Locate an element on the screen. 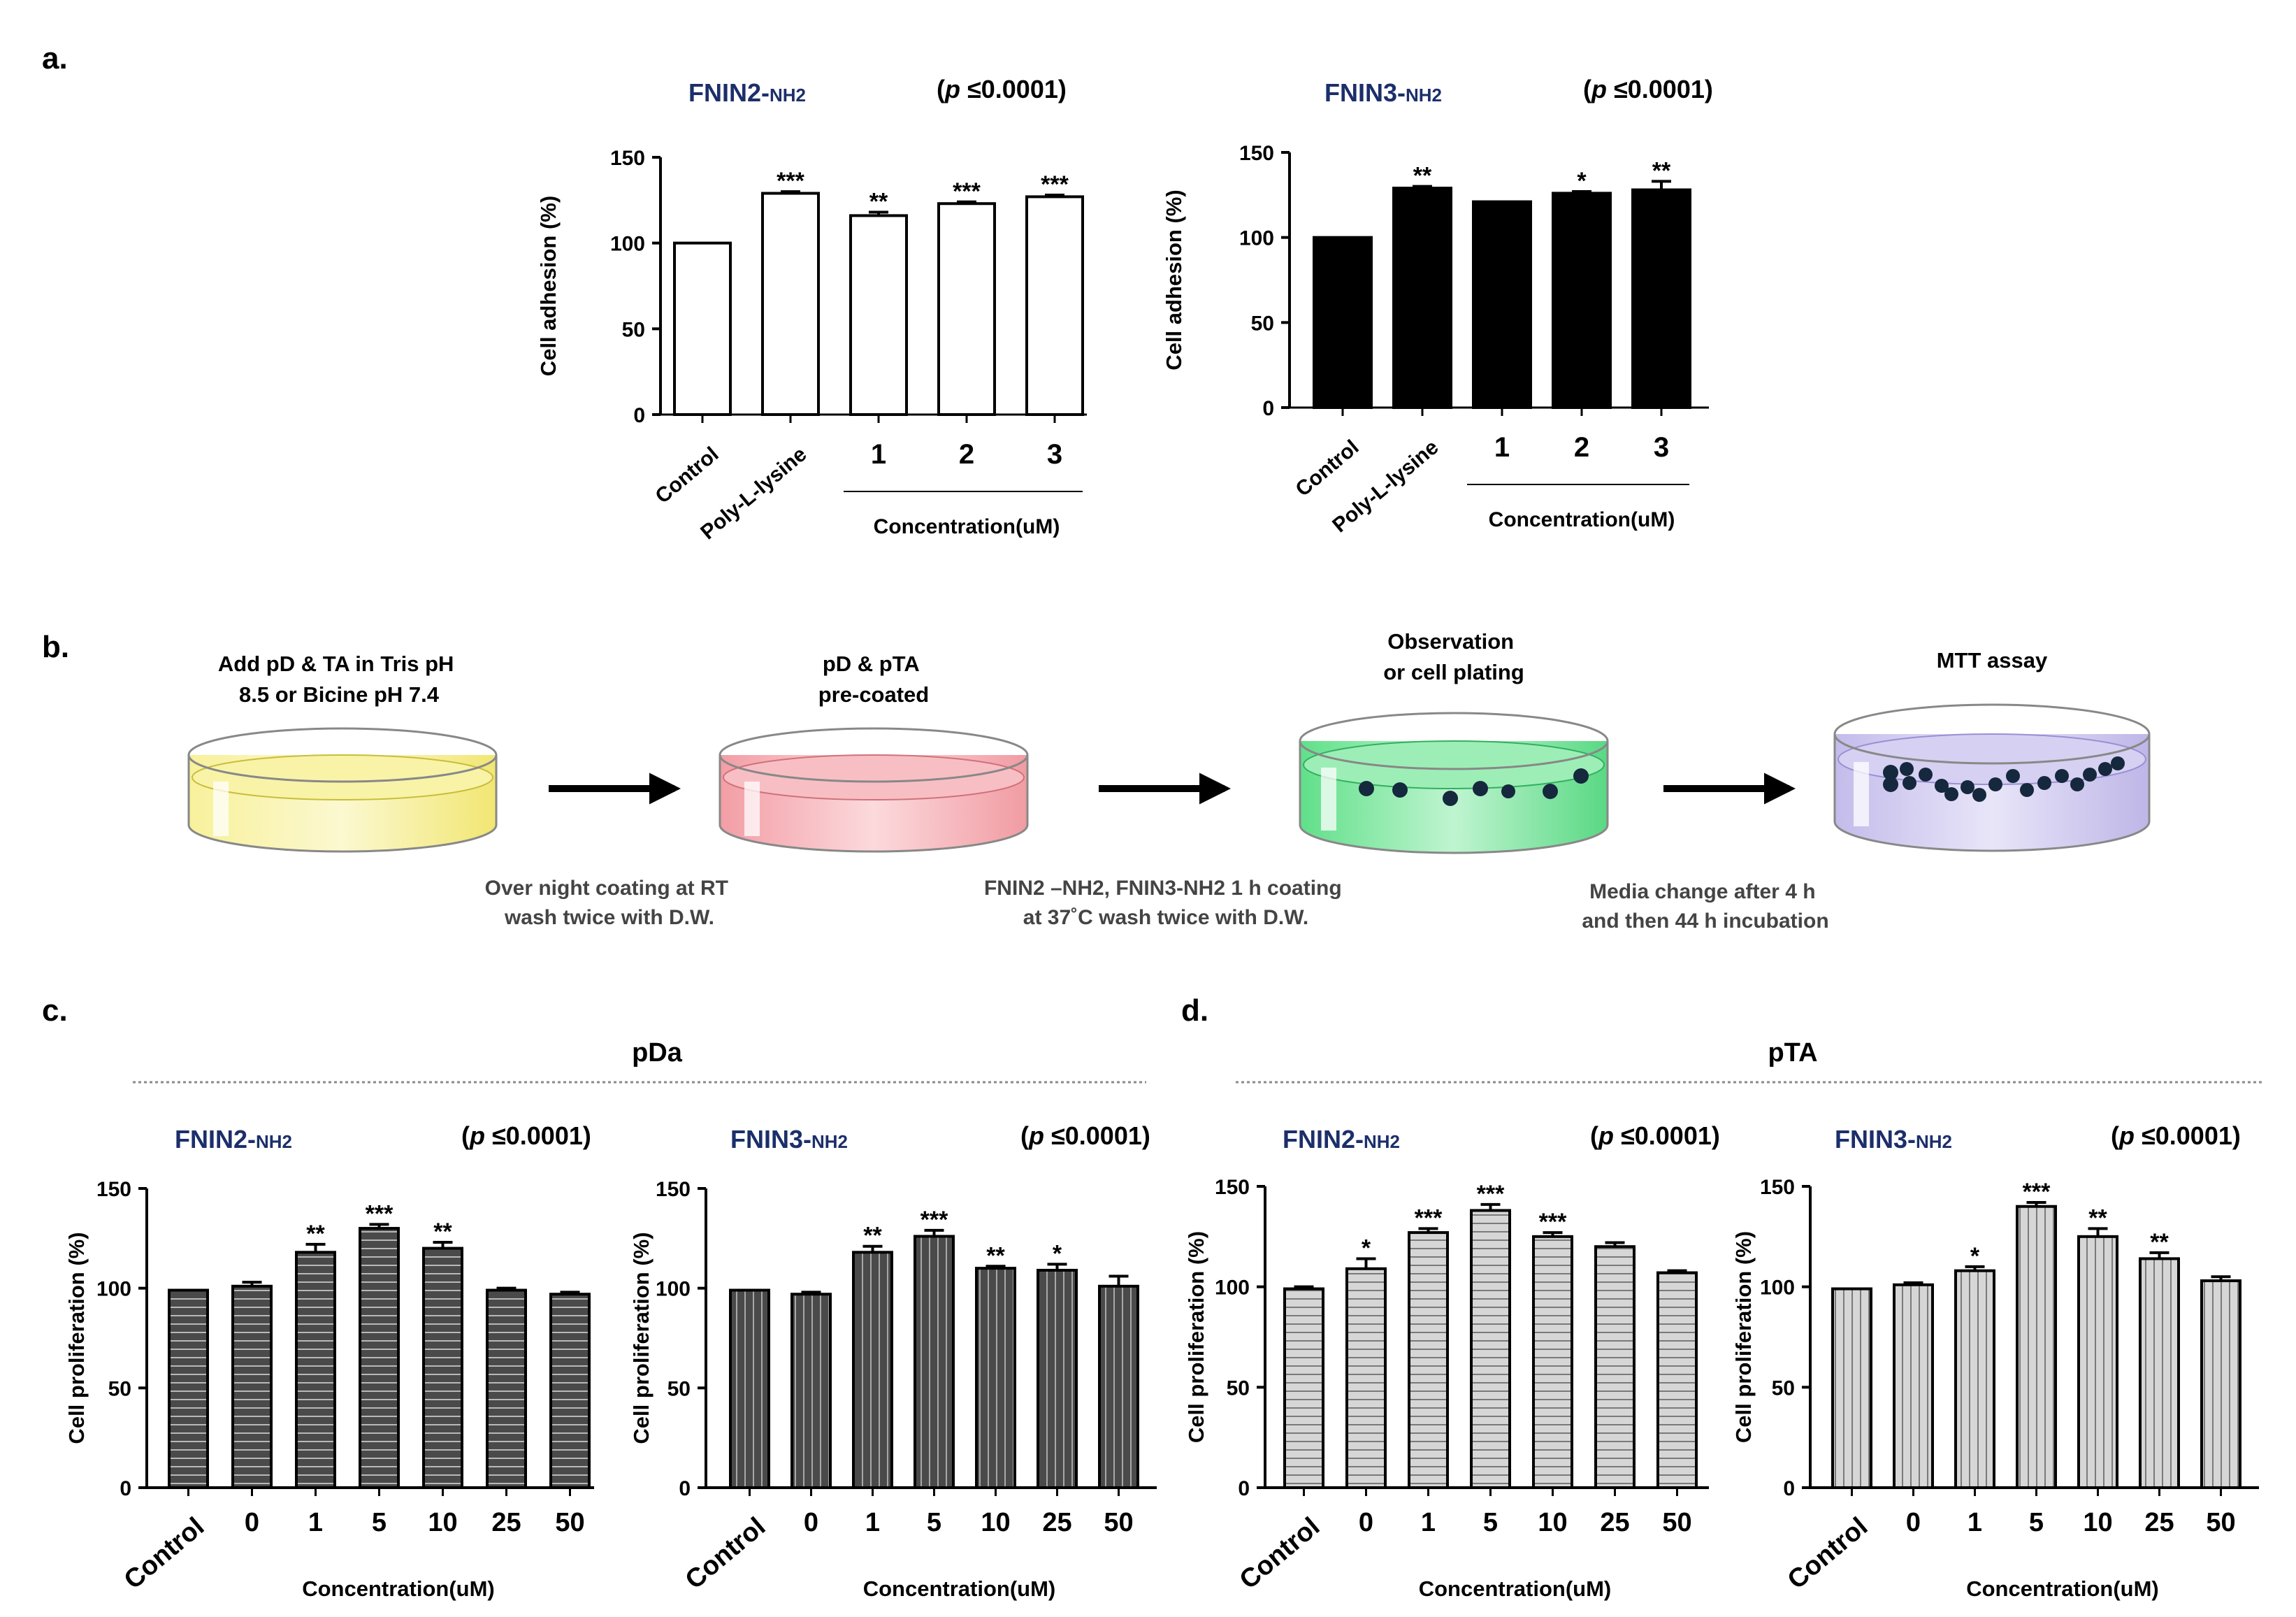 This screenshot has width=2296, height=1617. cell-dots-green is located at coordinates (1474, 787).